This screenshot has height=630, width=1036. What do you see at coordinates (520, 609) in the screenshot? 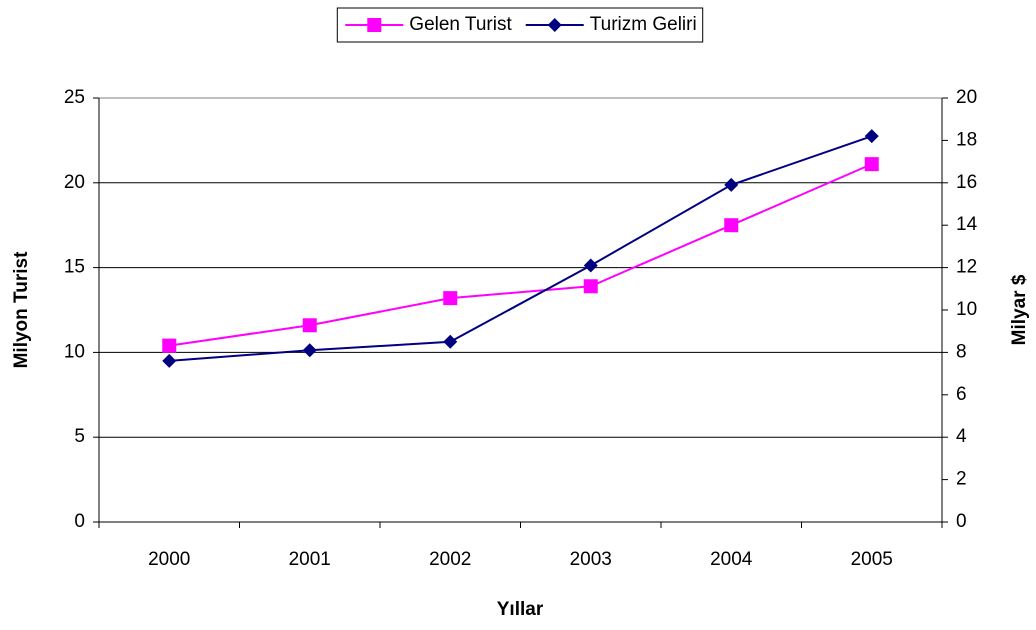
I see `x-axis-label: Yıllar` at bounding box center [520, 609].